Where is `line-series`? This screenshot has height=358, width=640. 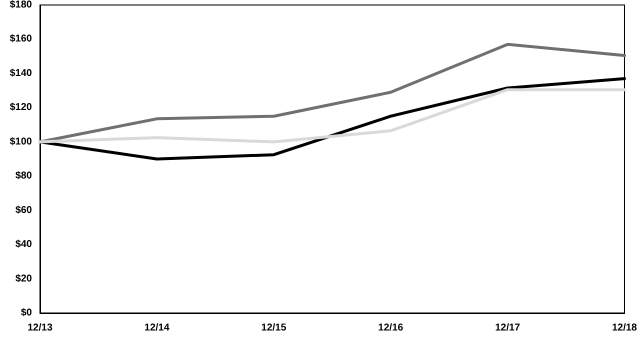 line-series is located at coordinates (332, 116).